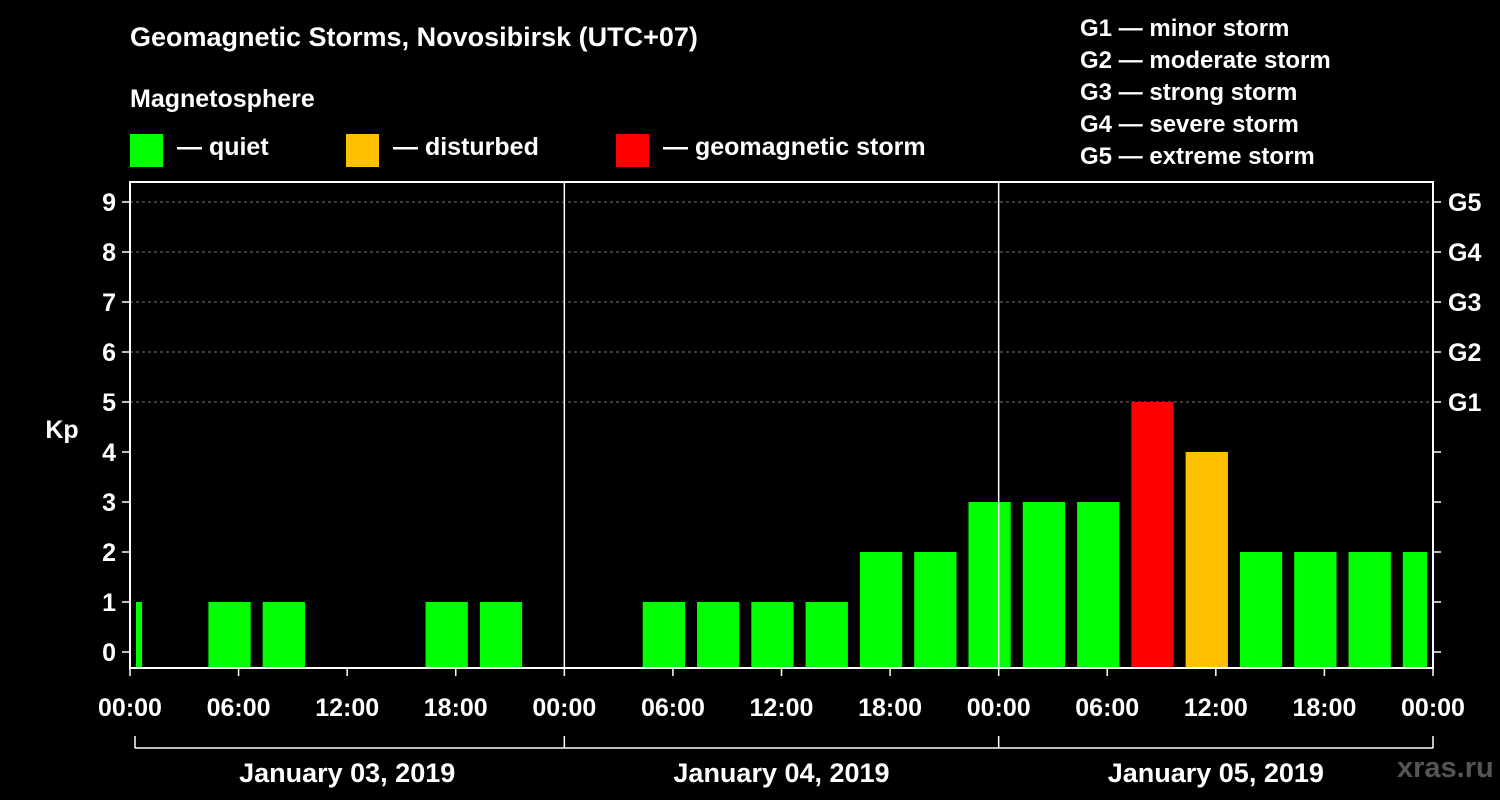 This screenshot has width=1500, height=800. Describe the element at coordinates (1464, 353) in the screenshot. I see `g-scale-label: G2` at that location.